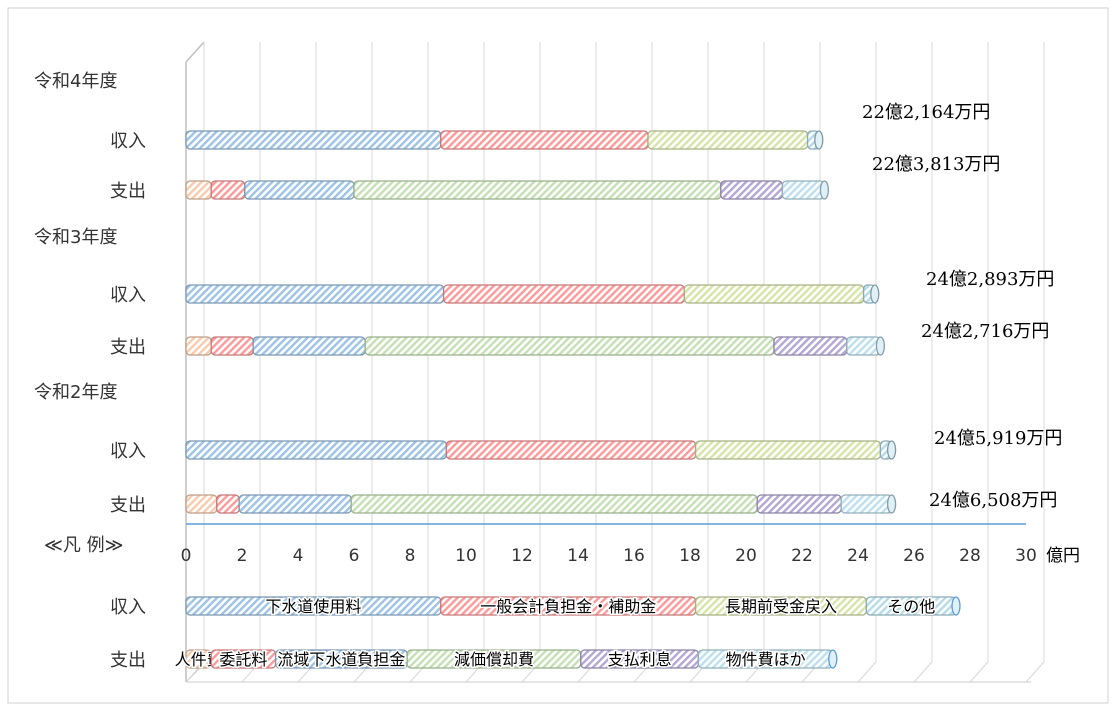 Image resolution: width=1116 pixels, height=711 pixels. Describe the element at coordinates (1063, 556) in the screenshot. I see `x-axis-unit: 億円` at that location.